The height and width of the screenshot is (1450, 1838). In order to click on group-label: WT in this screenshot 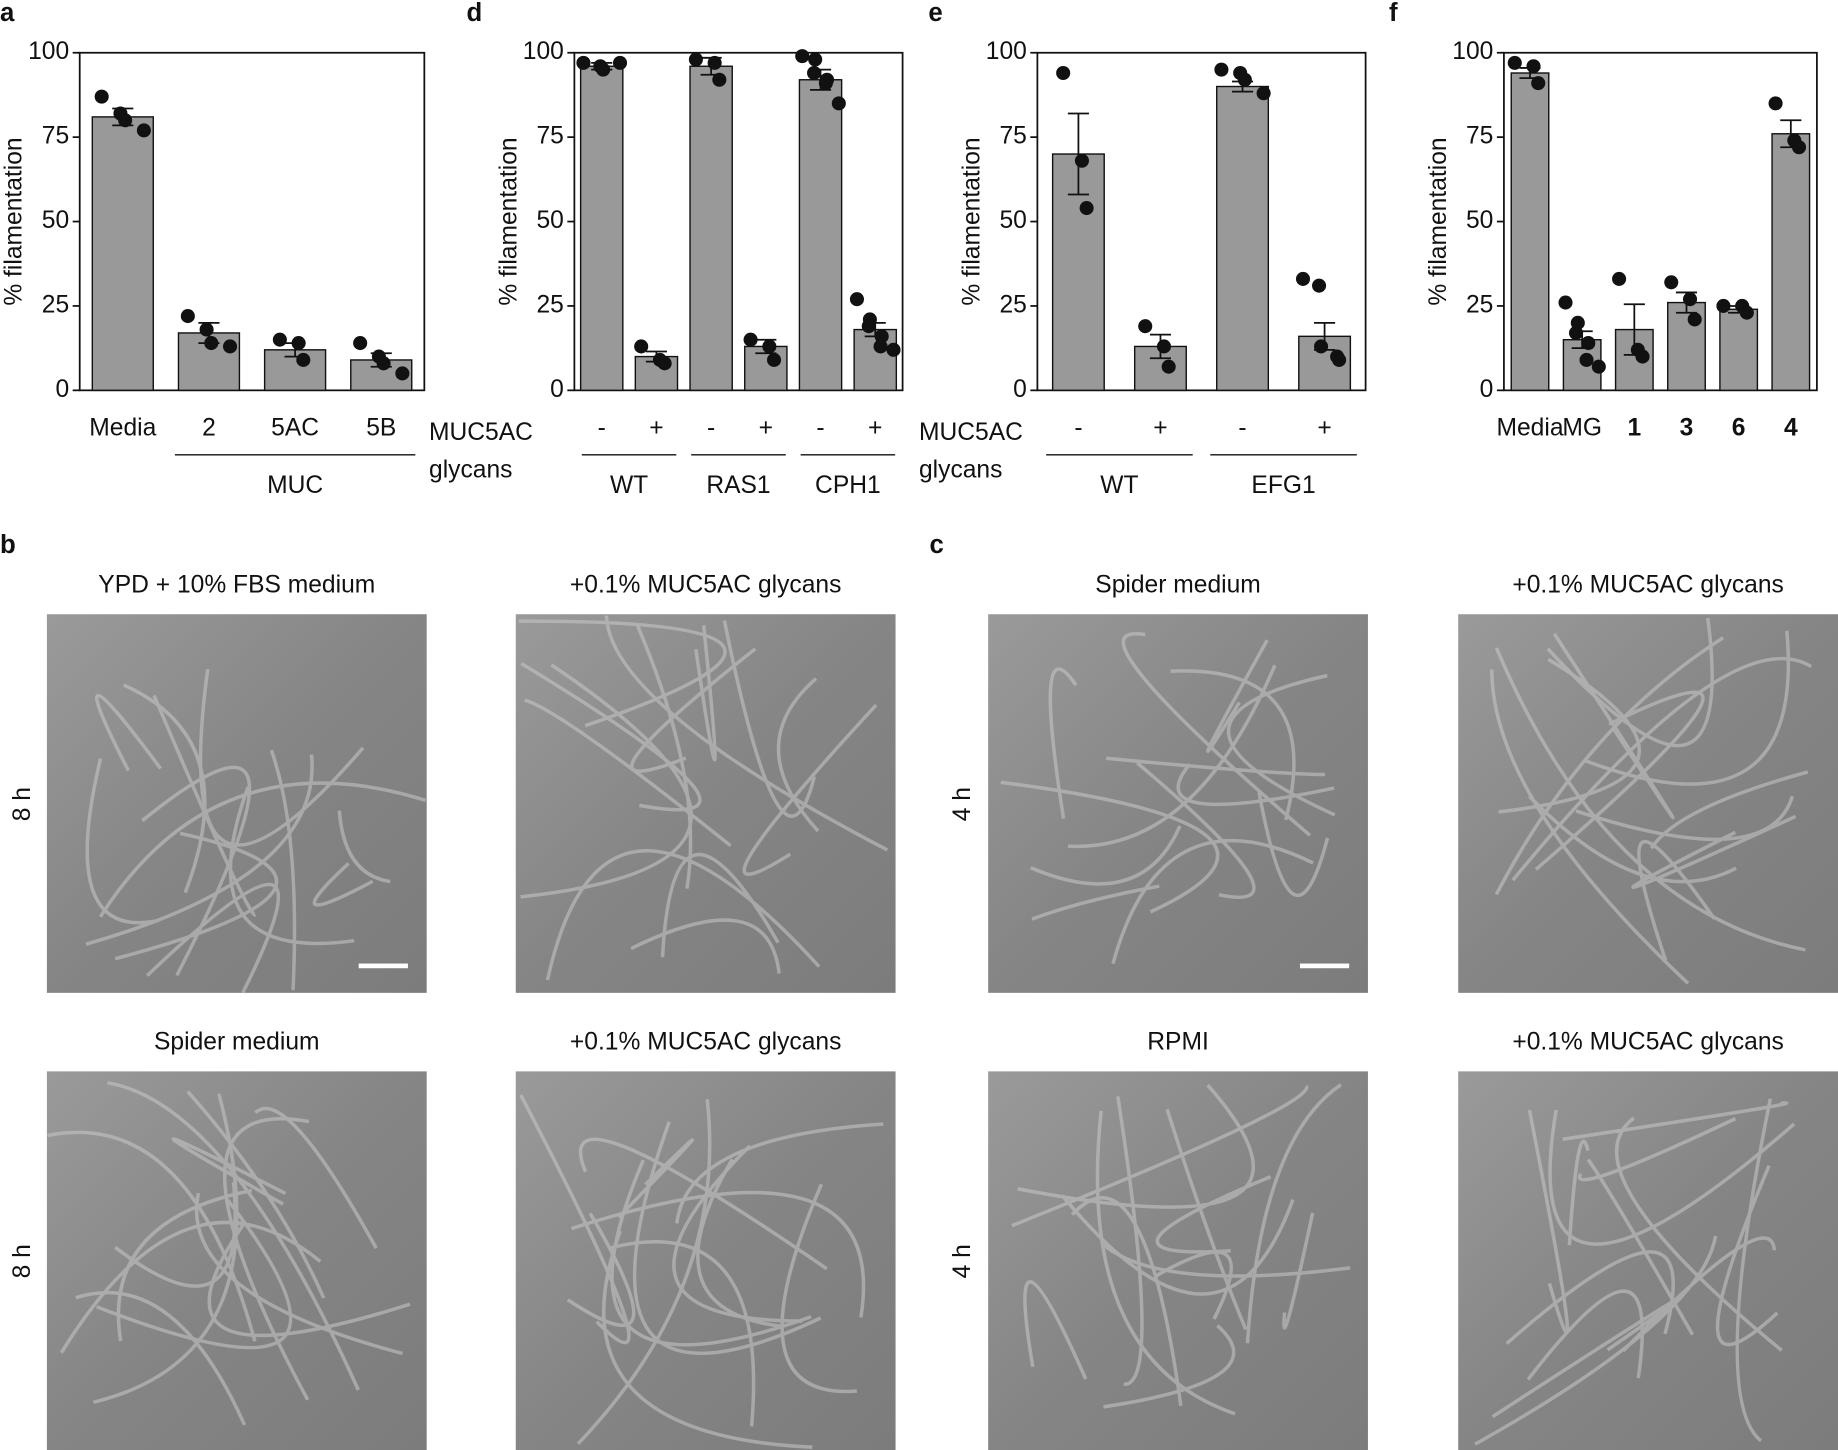, I will do `click(1119, 485)`.